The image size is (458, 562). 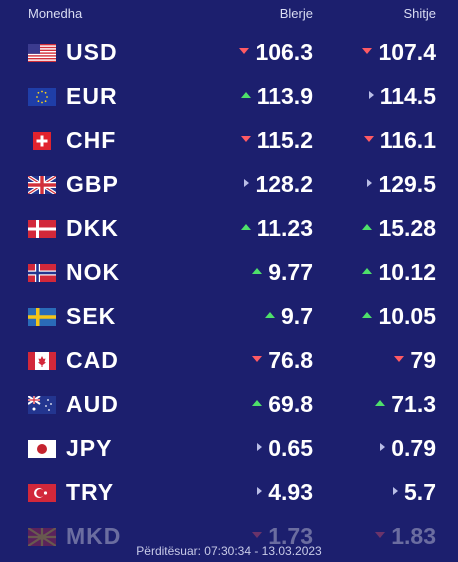 What do you see at coordinates (276, 140) in the screenshot?
I see `buy-value: 115.2` at bounding box center [276, 140].